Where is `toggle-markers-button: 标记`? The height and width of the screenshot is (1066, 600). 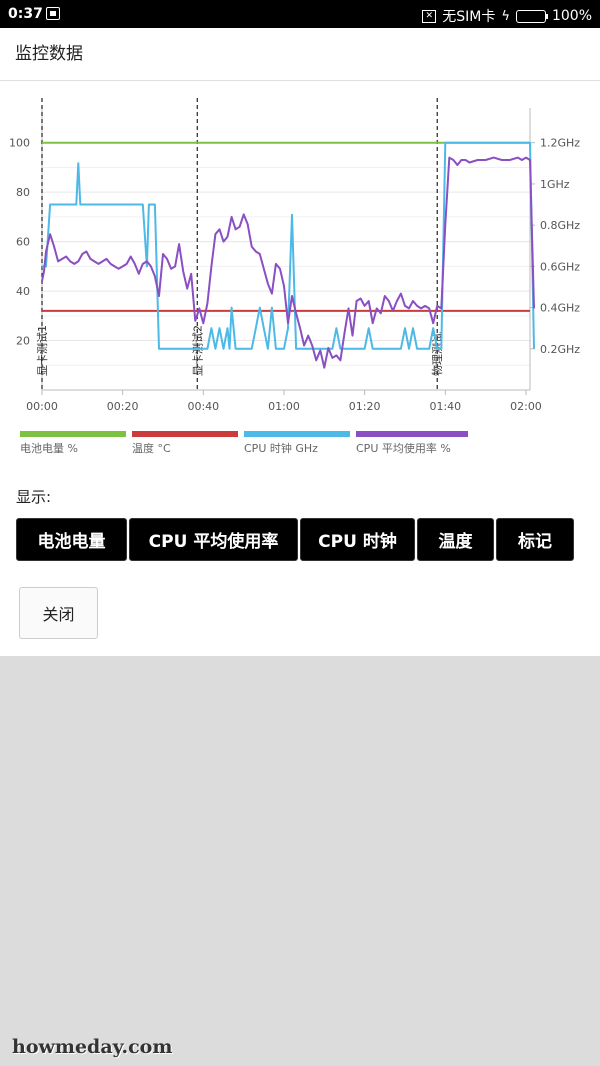
toggle-markers-button: 标记 is located at coordinates (535, 539).